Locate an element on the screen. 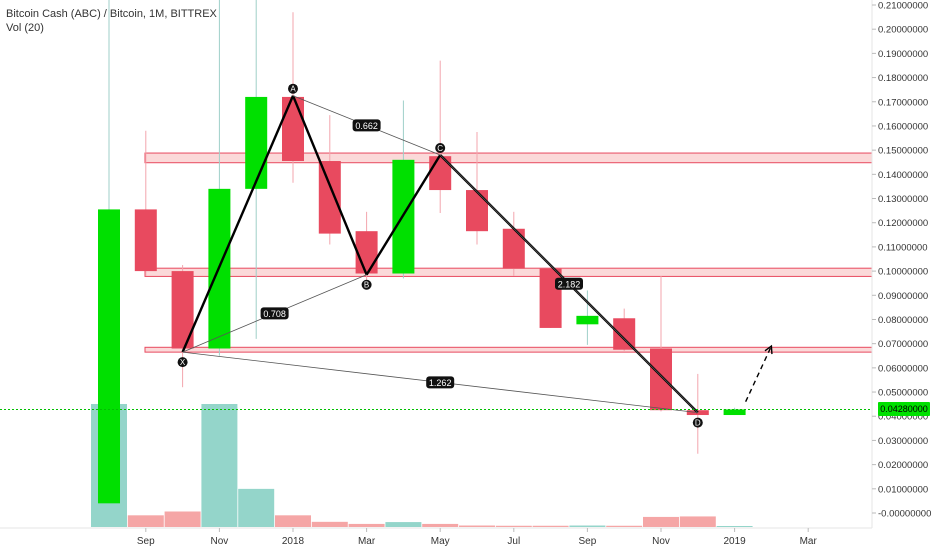 The width and height of the screenshot is (932, 550). volume-indicator-label: Vol (20) is located at coordinates (25, 28).